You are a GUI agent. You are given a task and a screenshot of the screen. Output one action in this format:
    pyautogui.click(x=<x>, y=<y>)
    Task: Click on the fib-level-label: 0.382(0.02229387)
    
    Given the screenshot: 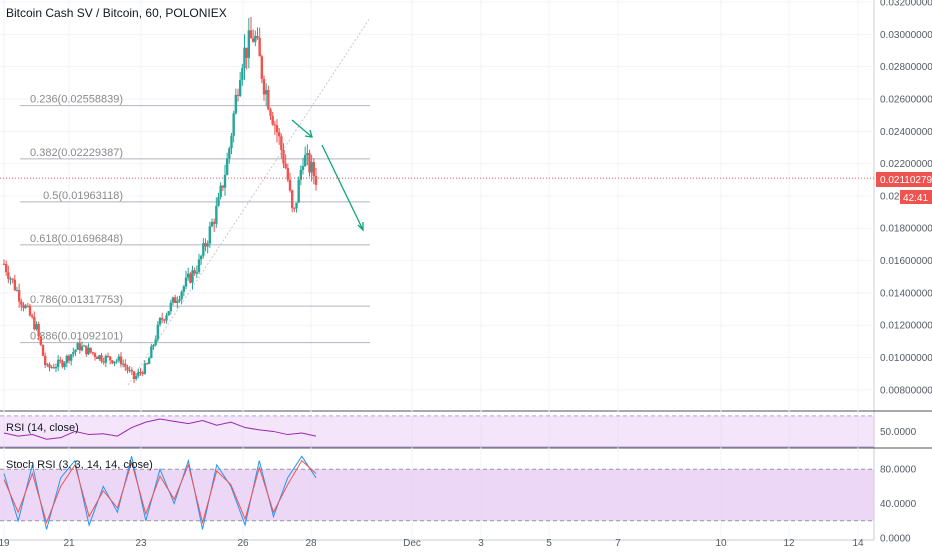 What is the action you would take?
    pyautogui.click(x=76, y=153)
    